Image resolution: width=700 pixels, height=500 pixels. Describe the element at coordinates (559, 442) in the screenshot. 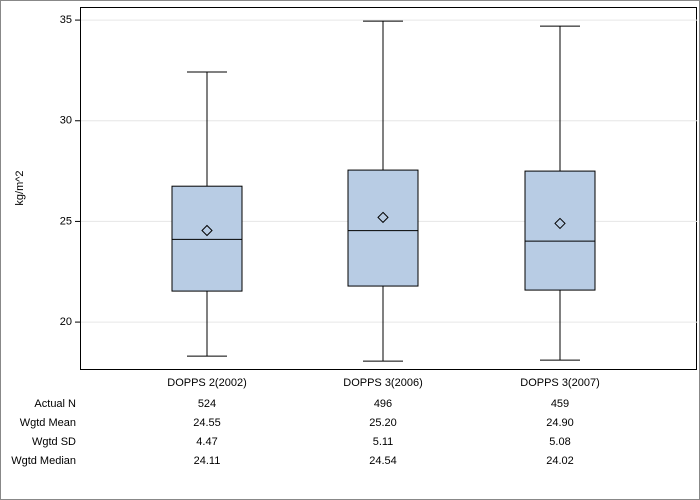

I see `table-cell: 5.08` at that location.